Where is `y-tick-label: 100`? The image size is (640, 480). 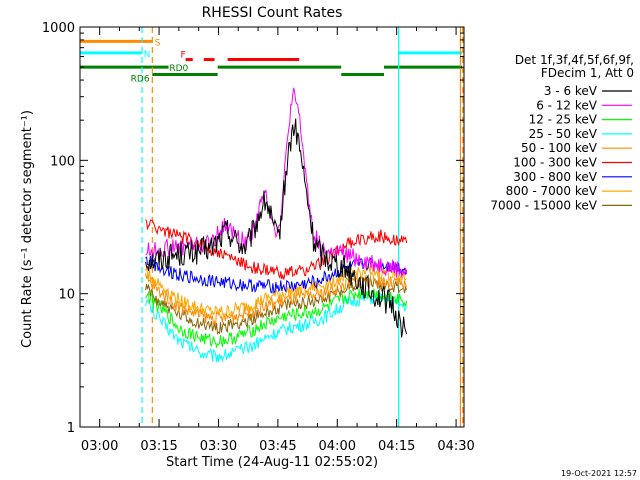
y-tick-label: 100 is located at coordinates (62, 161).